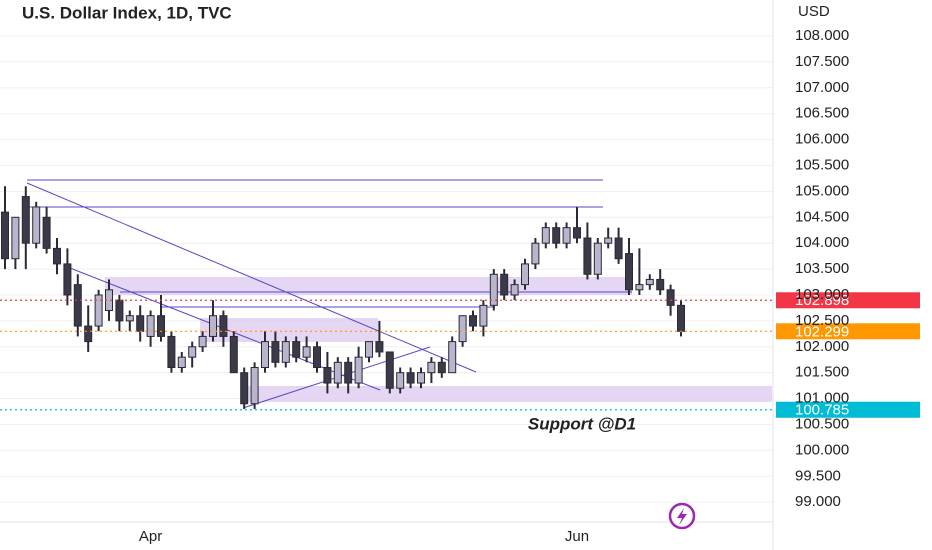 The height and width of the screenshot is (550, 932). I want to click on price-label: 102.898, so click(822, 300).